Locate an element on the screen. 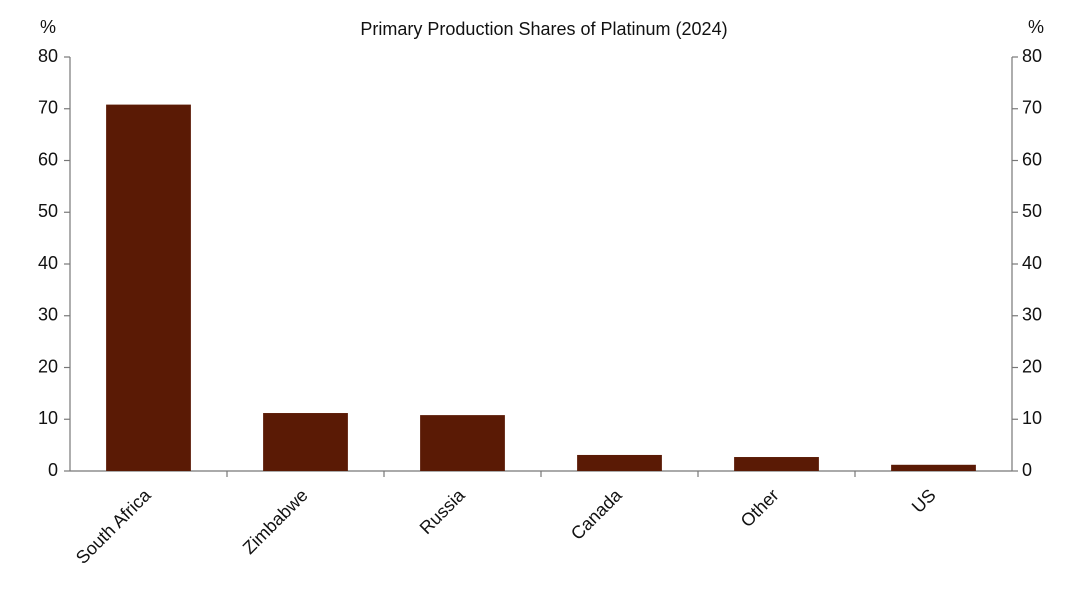 The height and width of the screenshot is (589, 1080). y2-tick-label: 0 is located at coordinates (1027, 470).